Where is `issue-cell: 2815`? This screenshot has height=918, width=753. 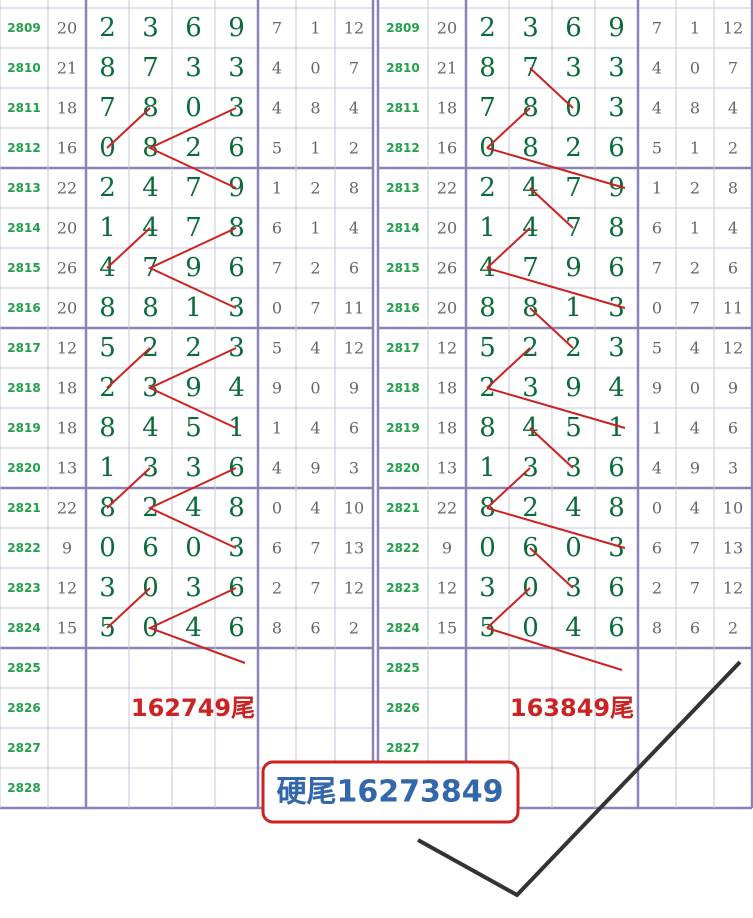 issue-cell: 2815 is located at coordinates (402, 268).